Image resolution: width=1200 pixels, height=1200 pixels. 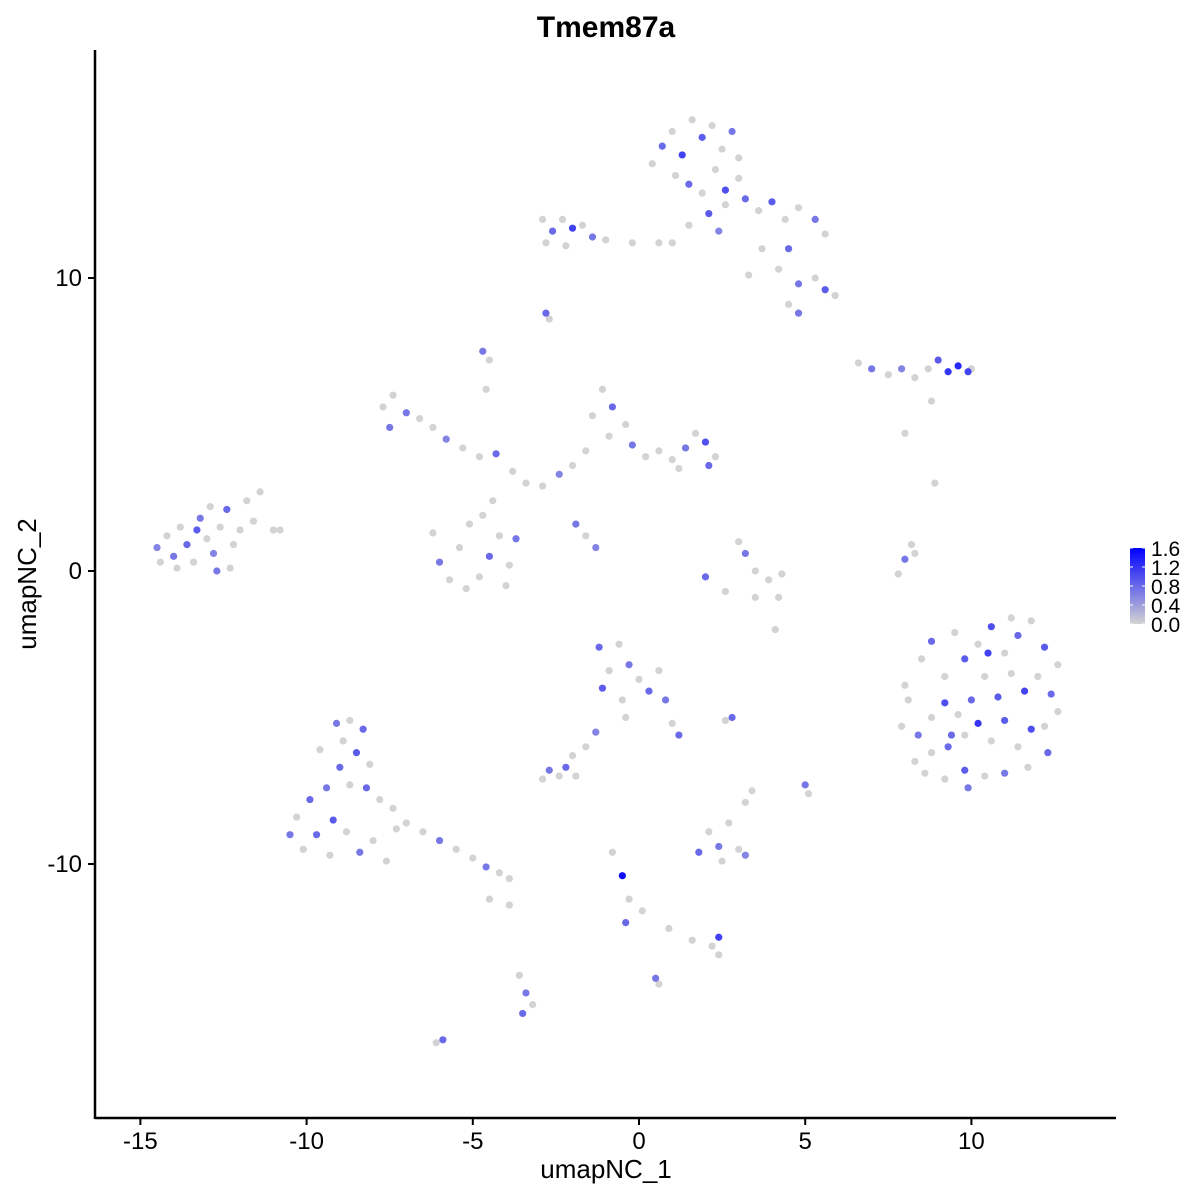 I want to click on x-tick-label: -10, so click(x=306, y=1141).